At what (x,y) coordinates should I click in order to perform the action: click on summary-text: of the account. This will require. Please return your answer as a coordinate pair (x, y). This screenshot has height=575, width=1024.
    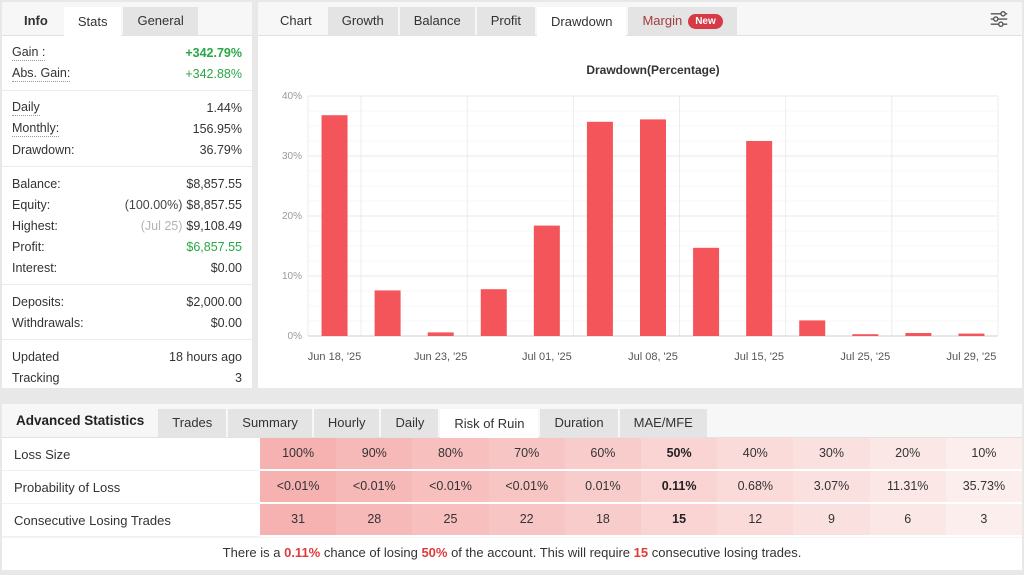
    Looking at the image, I should click on (540, 552).